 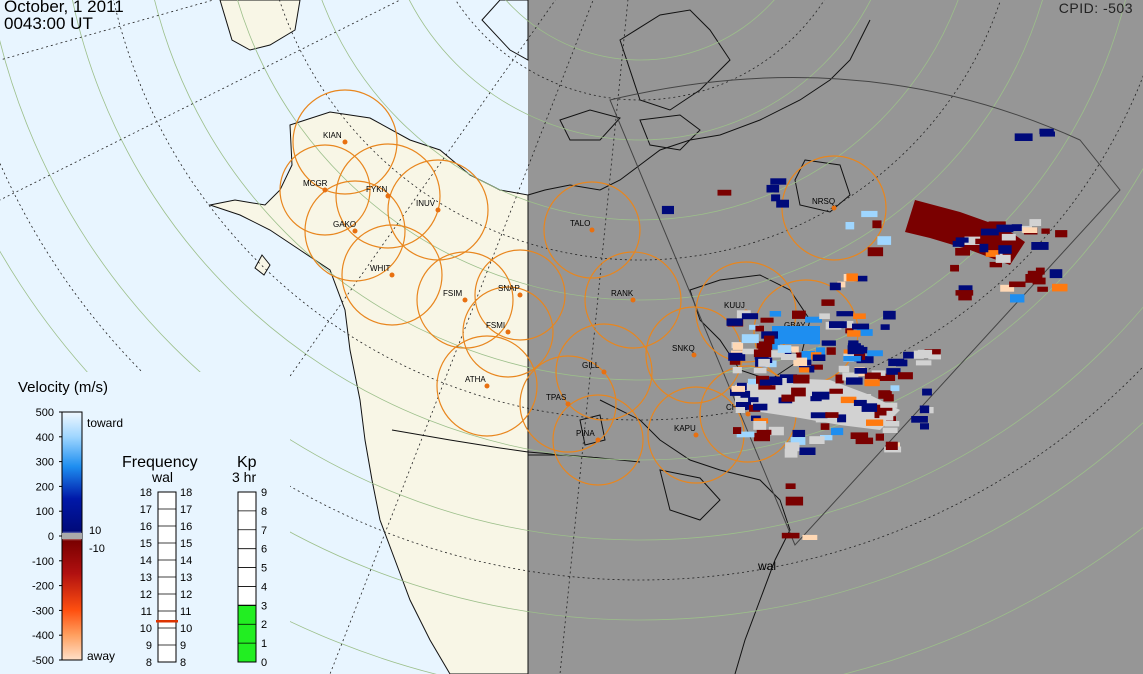 I want to click on station-dot-snap, so click(x=520, y=295).